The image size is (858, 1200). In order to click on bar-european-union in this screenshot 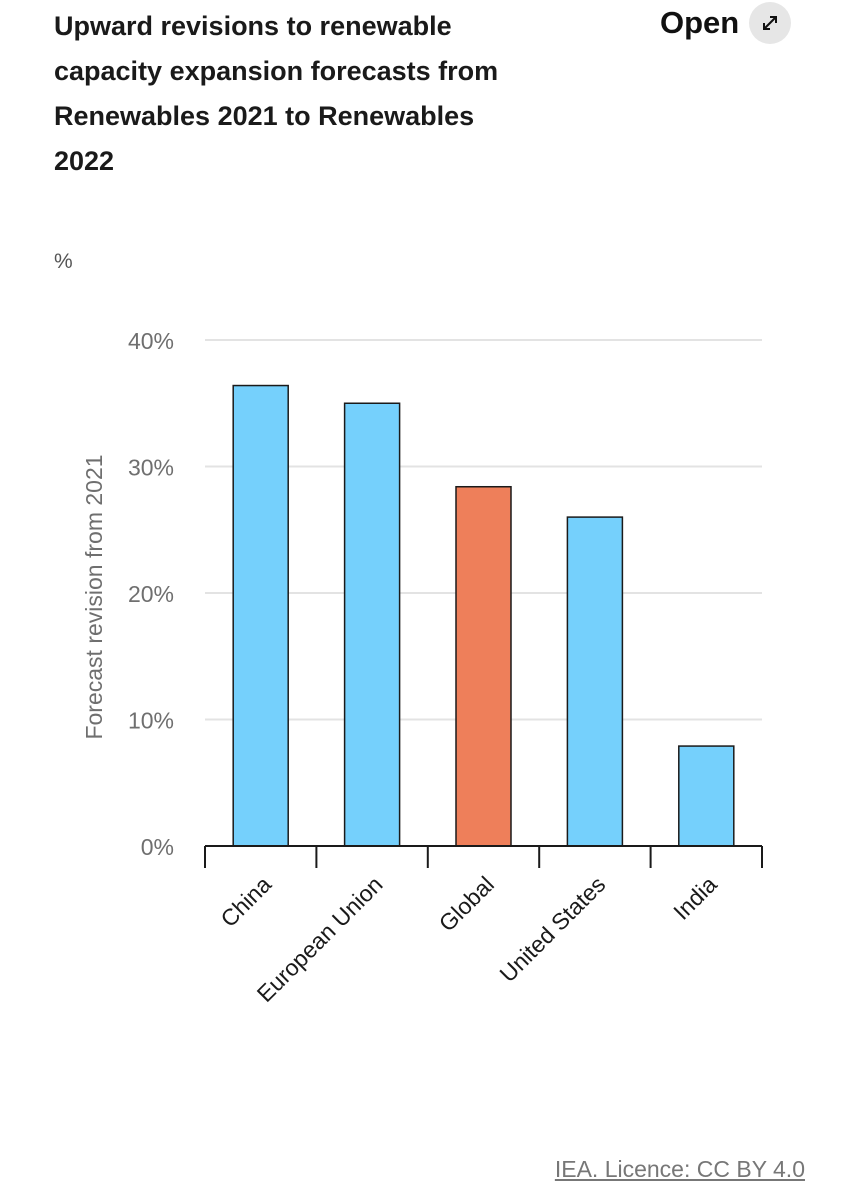, I will do `click(372, 624)`.